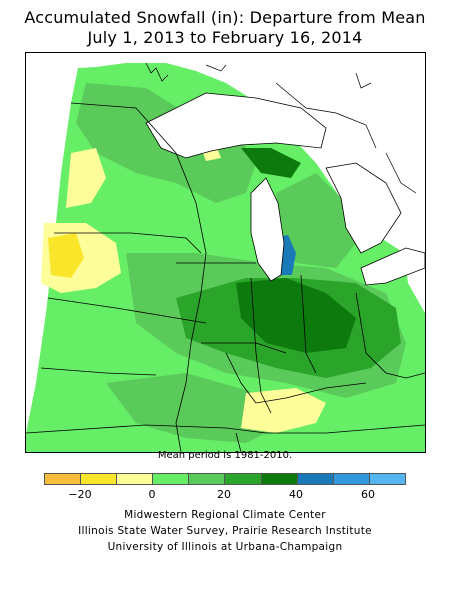 The height and width of the screenshot is (600, 450). I want to click on mean-period-note: Mean period is 1981-2010., so click(225, 455).